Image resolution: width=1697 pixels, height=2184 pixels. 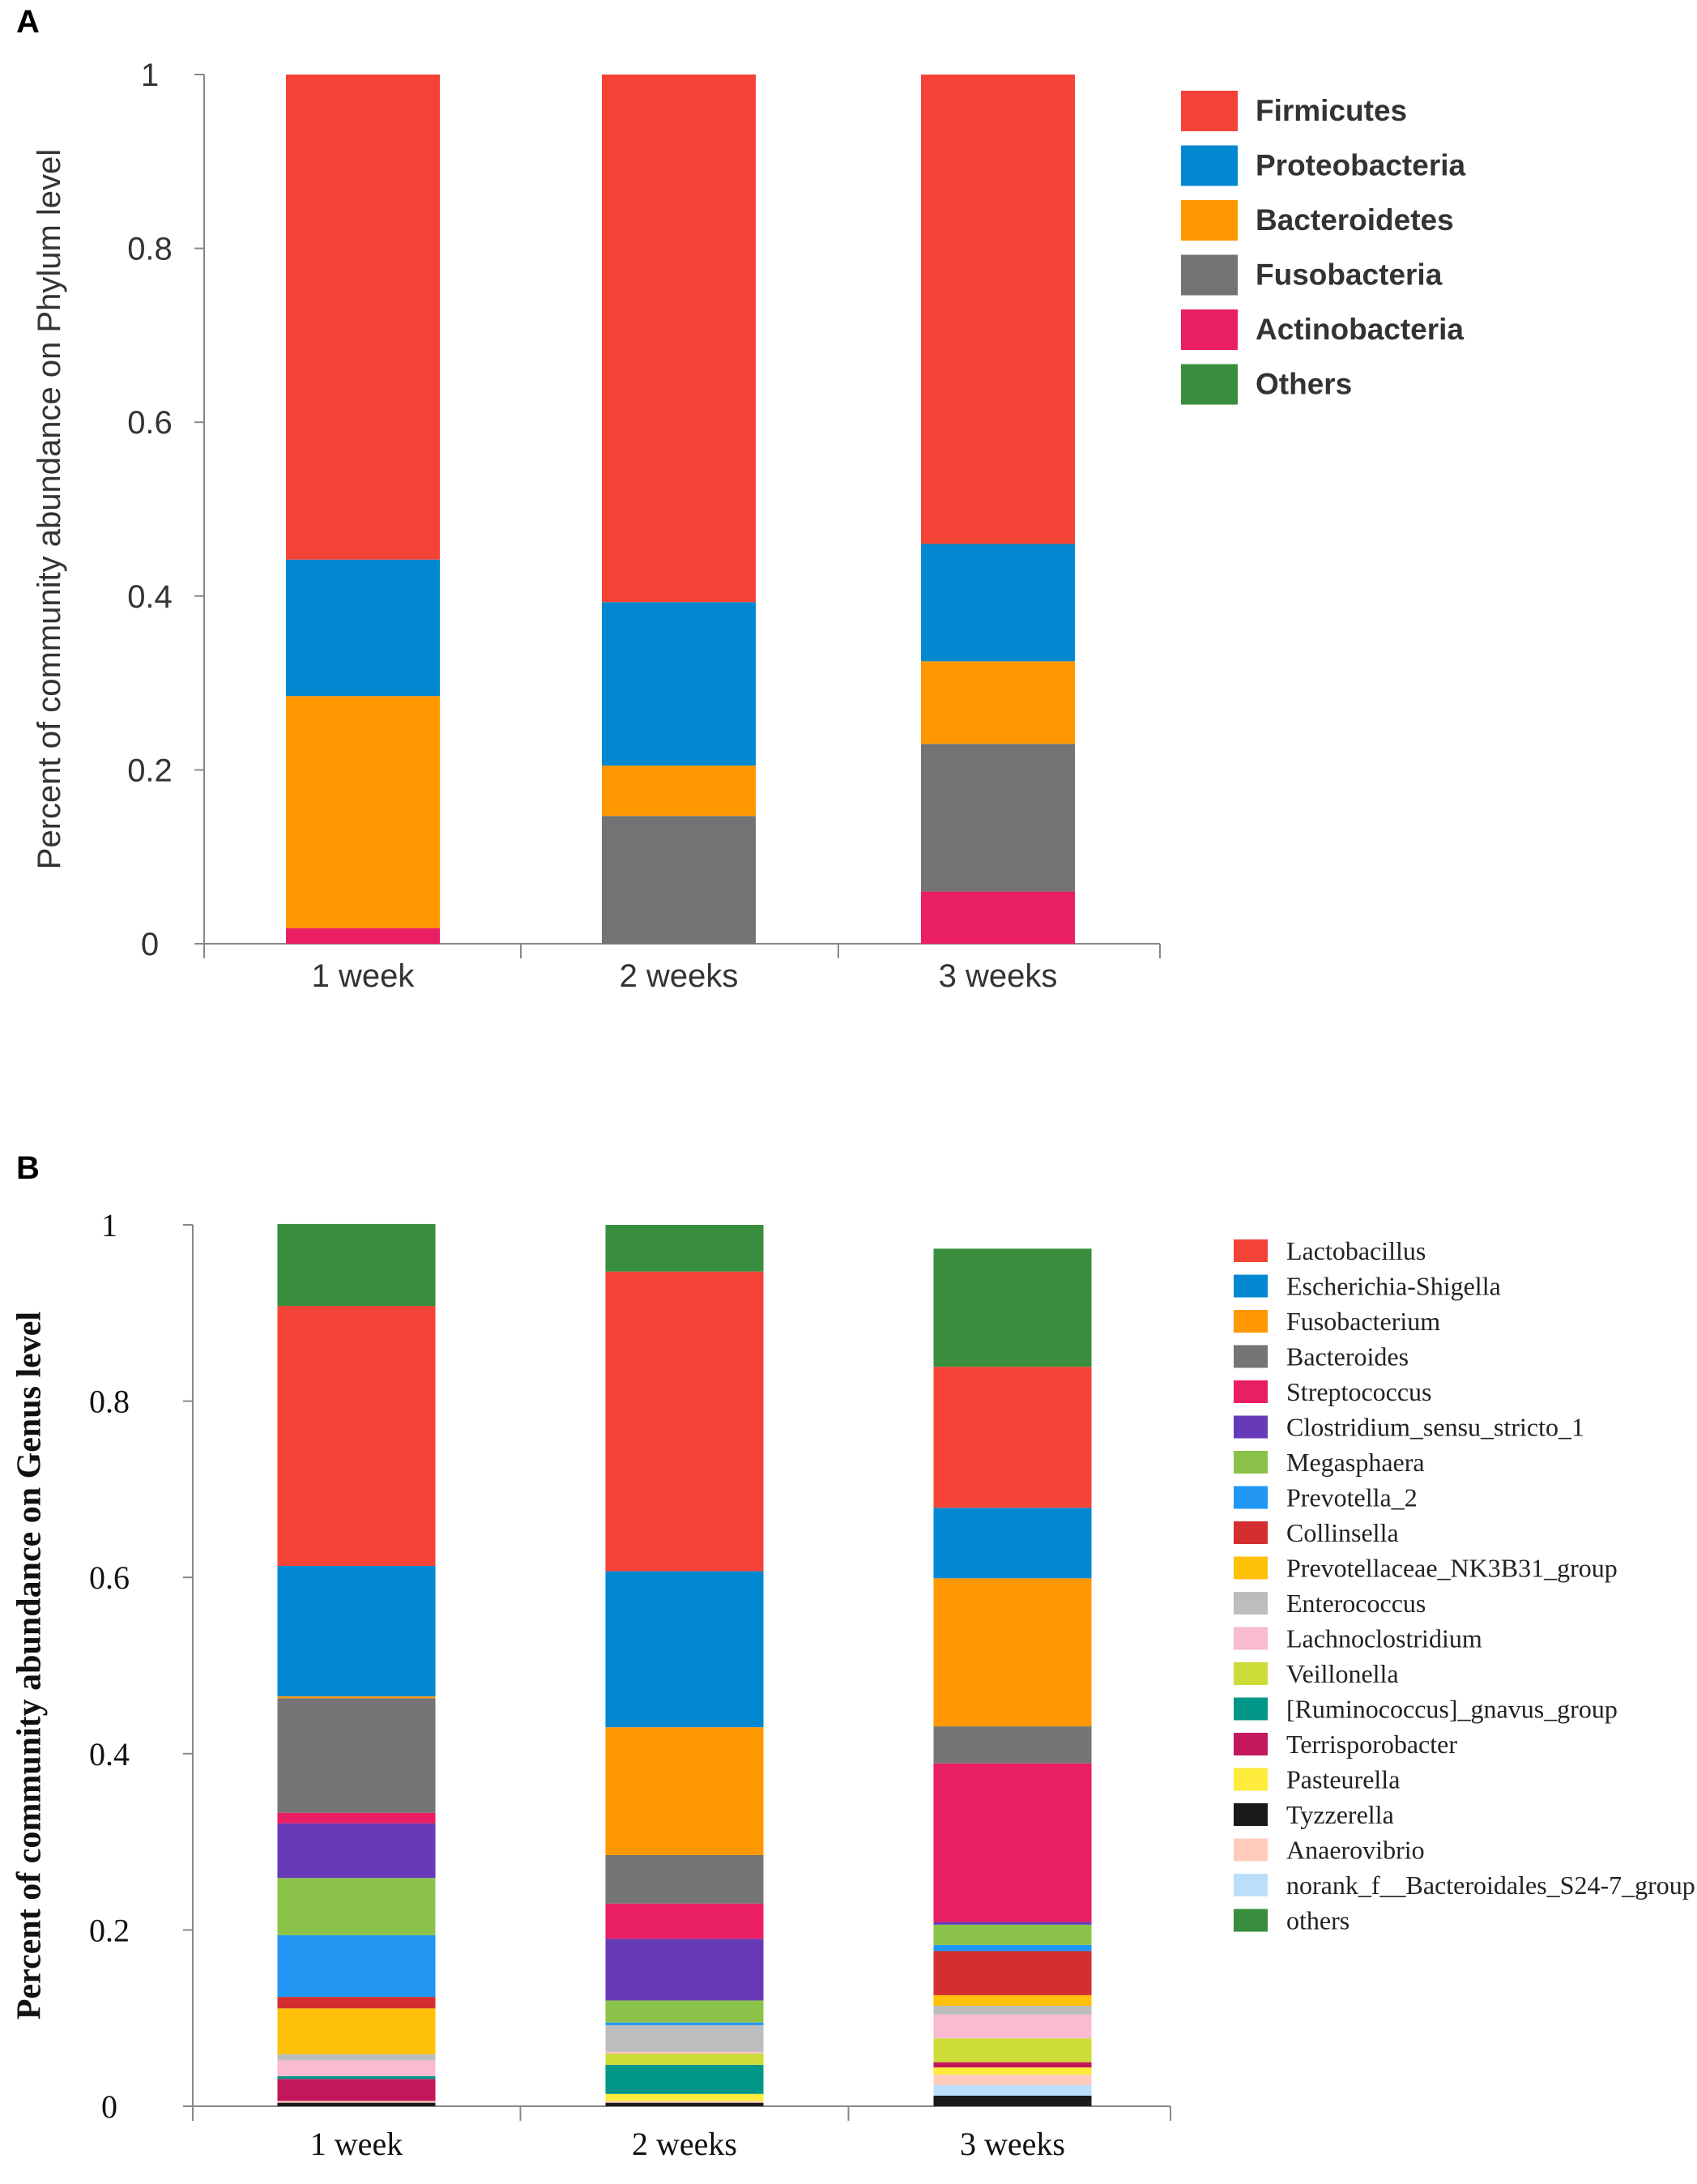 I want to click on legend-label-prevotella-2: Prevotella_2, so click(x=1352, y=1497).